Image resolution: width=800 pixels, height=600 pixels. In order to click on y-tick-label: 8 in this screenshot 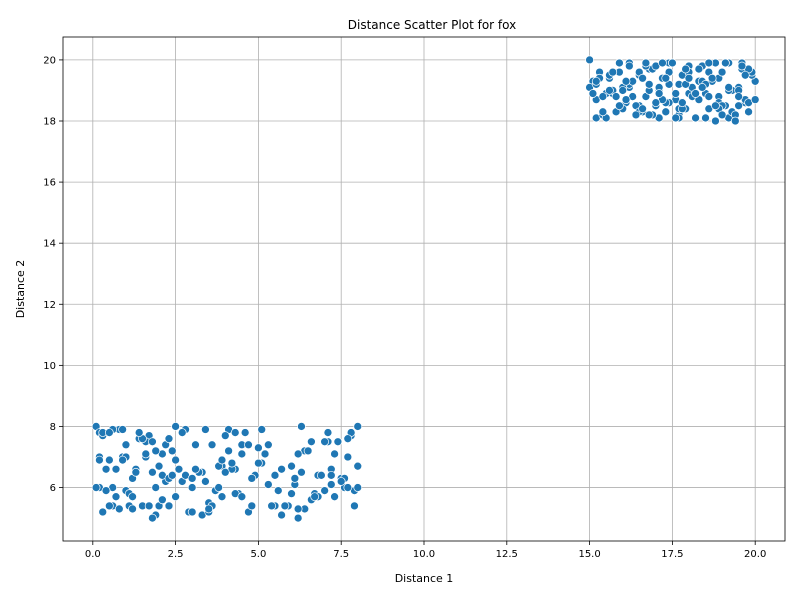, I will do `click(53, 427)`.